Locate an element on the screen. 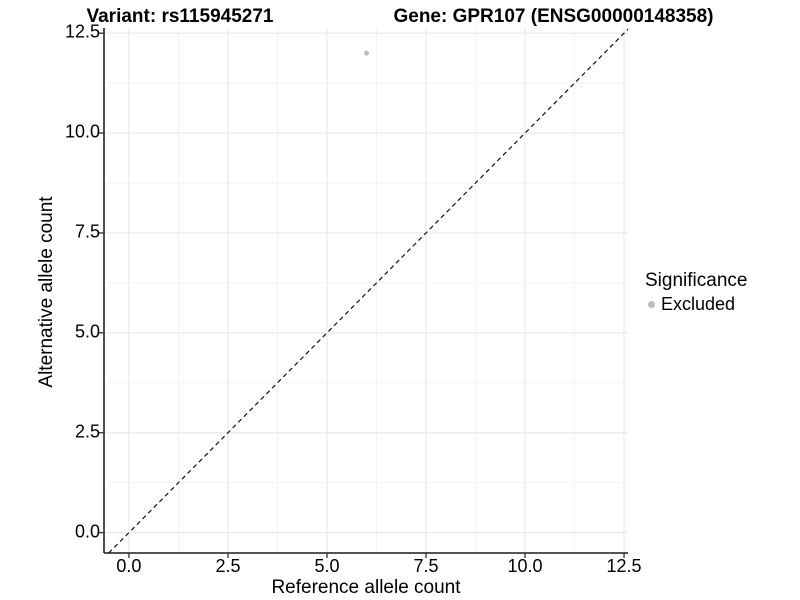  x-tick-label: 7.5 is located at coordinates (426, 566).